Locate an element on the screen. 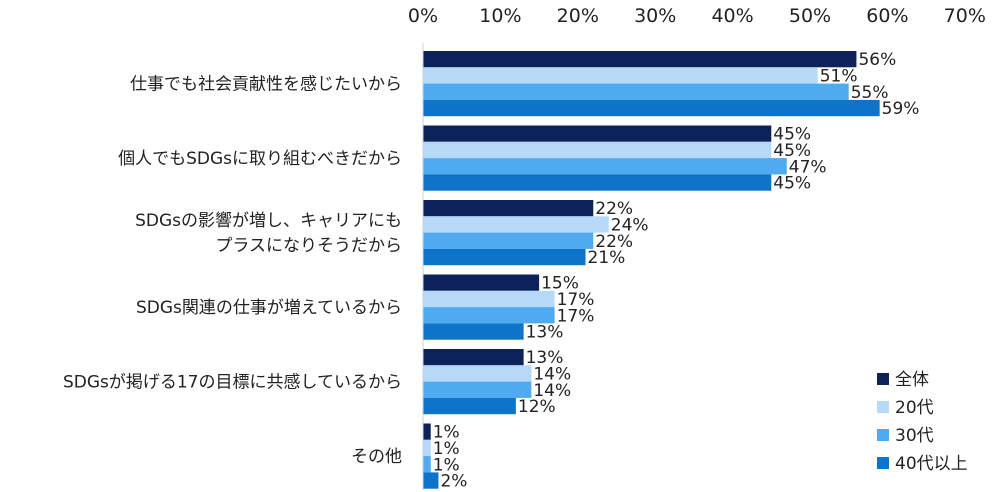 The image size is (1007, 492). data-label: 24% is located at coordinates (630, 225).